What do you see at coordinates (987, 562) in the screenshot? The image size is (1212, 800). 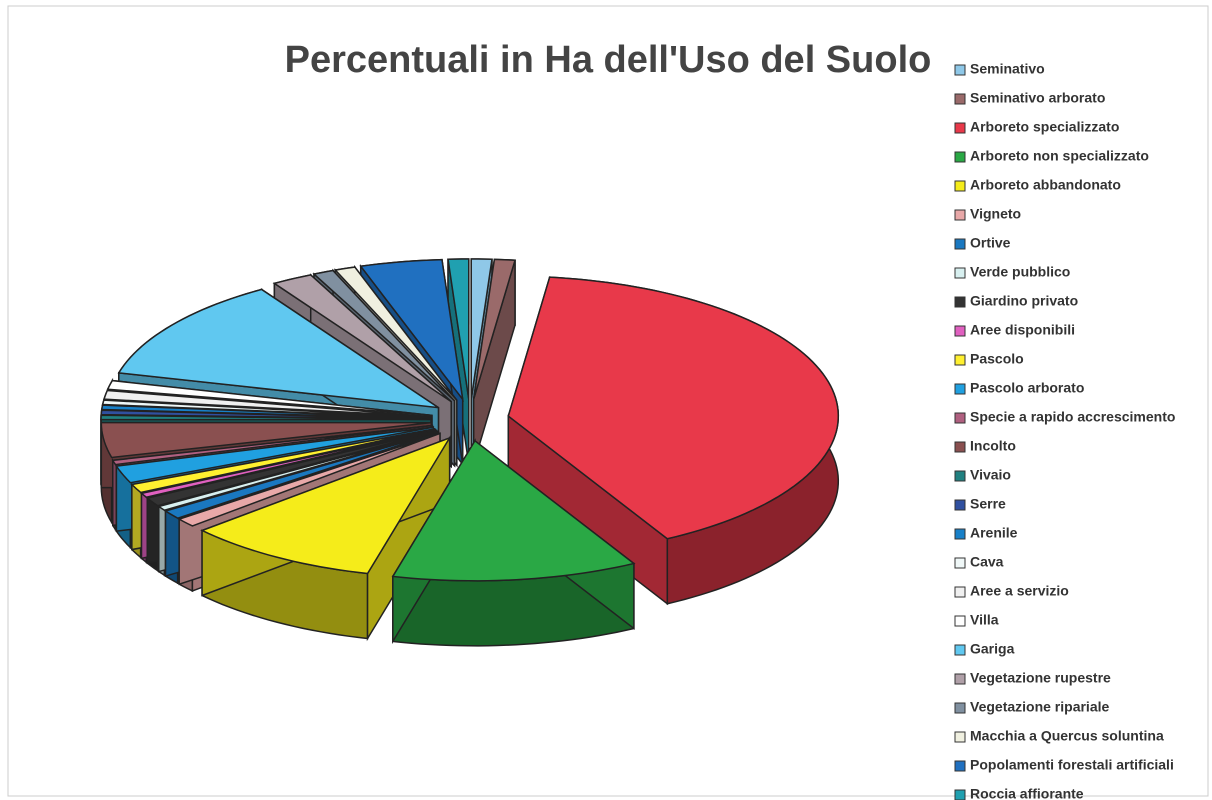 I see `legend-label: Cava` at bounding box center [987, 562].